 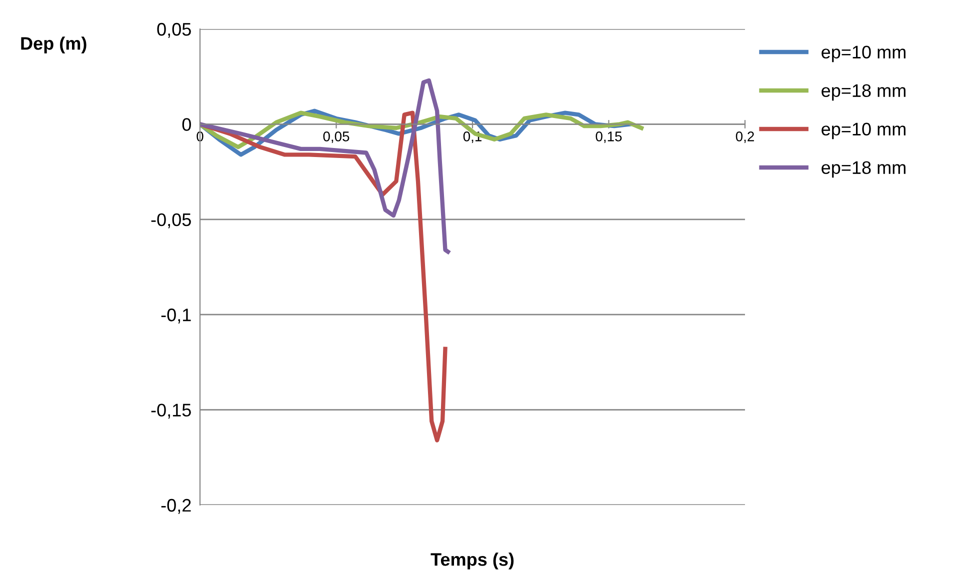 What do you see at coordinates (174, 30) in the screenshot?
I see `y-tick-label: 0,05` at bounding box center [174, 30].